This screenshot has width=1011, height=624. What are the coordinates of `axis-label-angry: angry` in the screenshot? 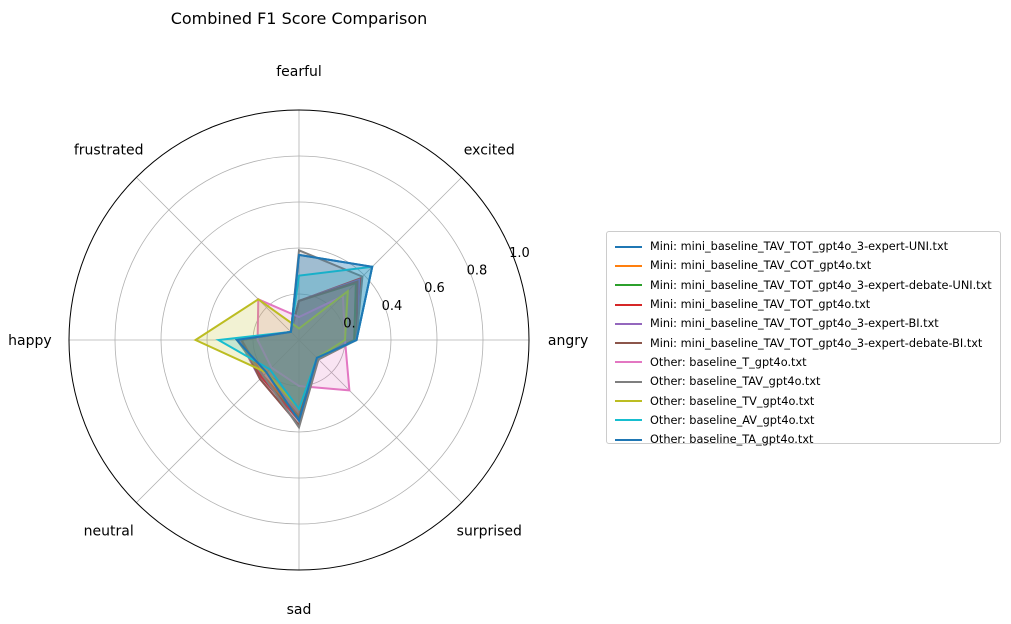 It's located at (568, 341).